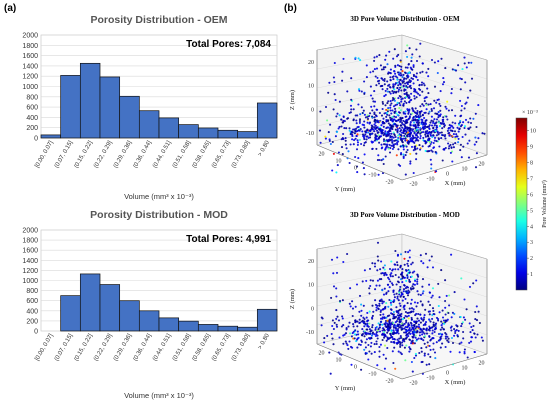 This screenshot has height=405, width=550. Describe the element at coordinates (30, 87) in the screenshot. I see `y-tick-label: 1000` at that location.